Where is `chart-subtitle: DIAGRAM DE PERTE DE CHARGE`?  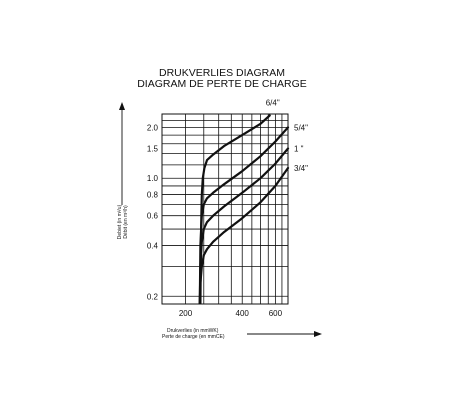 chart-subtitle: DIAGRAM DE PERTE DE CHARGE is located at coordinates (222, 84).